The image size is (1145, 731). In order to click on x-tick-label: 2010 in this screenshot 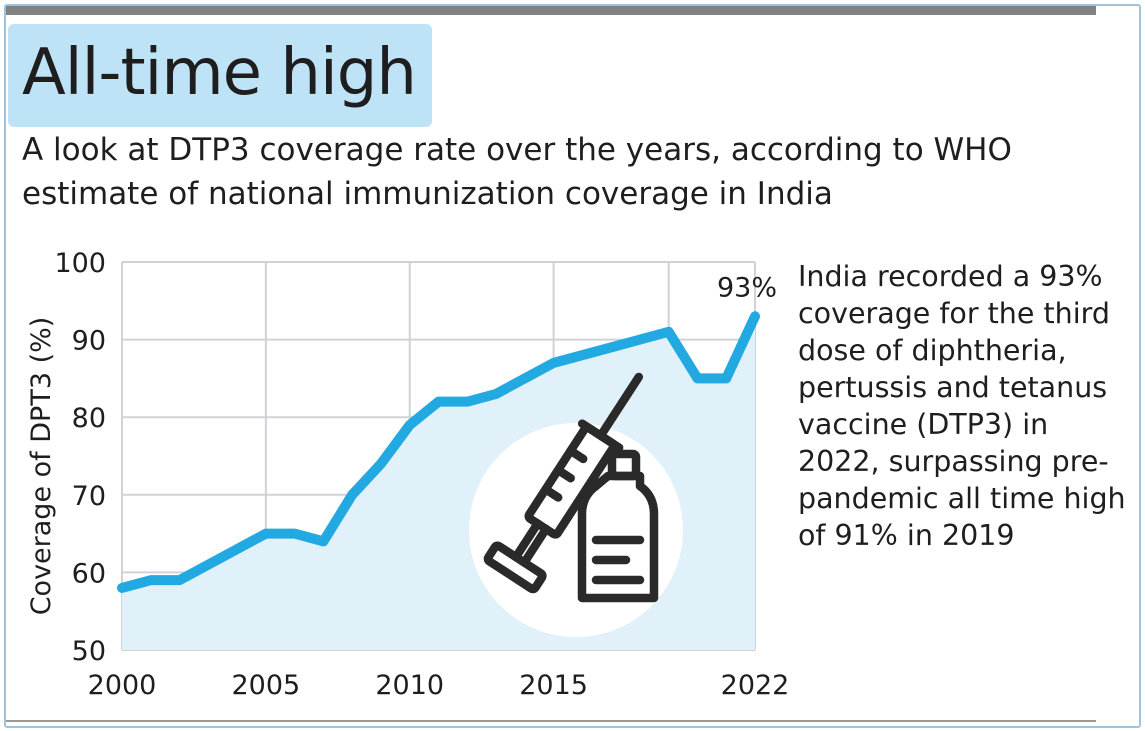, I will do `click(409, 685)`.